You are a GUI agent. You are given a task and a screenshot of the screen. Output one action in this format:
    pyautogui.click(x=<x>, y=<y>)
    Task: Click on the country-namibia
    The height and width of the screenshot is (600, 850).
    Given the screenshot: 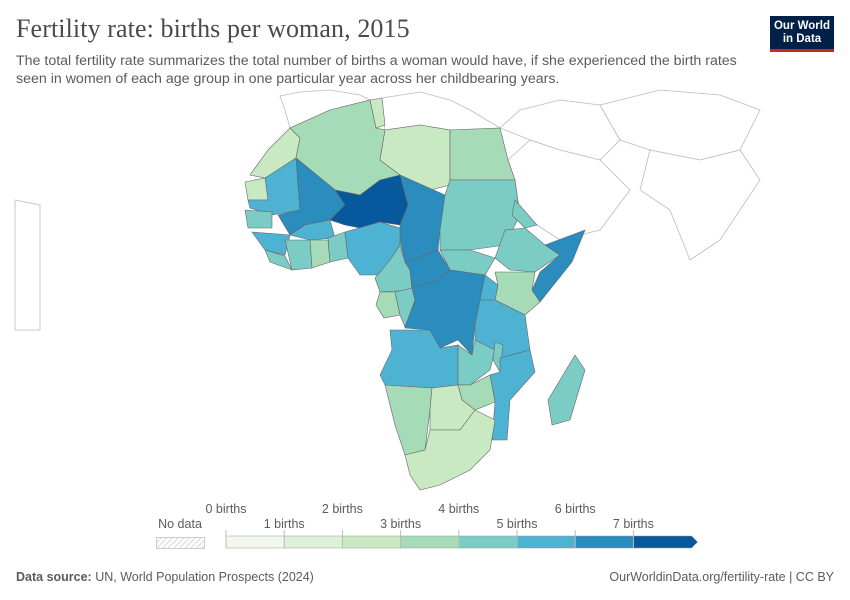 What is the action you would take?
    pyautogui.click(x=408, y=420)
    